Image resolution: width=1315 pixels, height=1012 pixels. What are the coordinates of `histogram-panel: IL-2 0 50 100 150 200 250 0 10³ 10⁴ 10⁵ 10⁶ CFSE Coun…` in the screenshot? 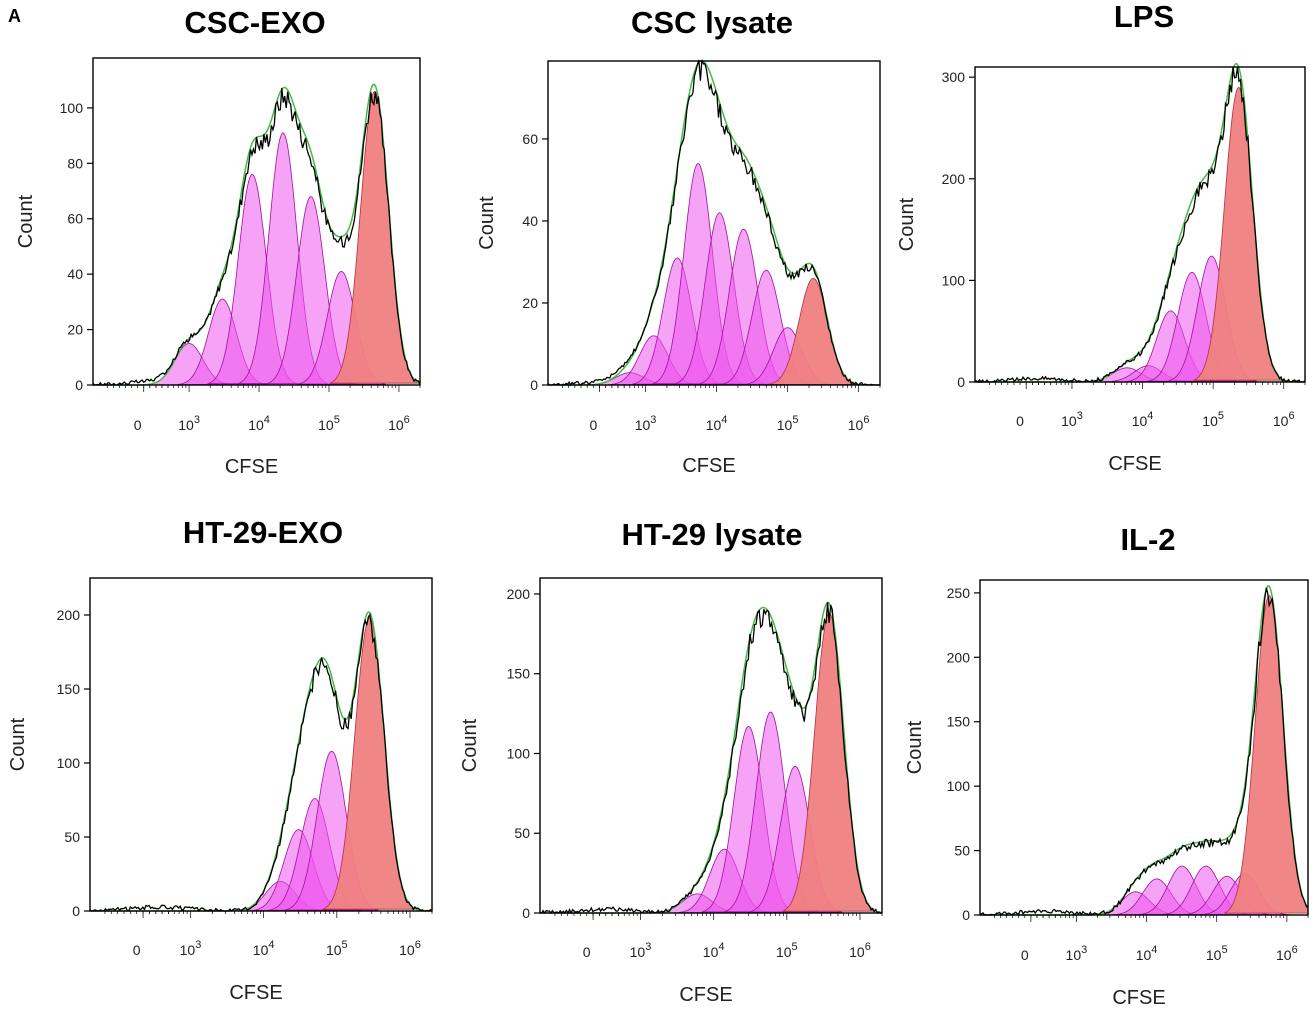 It's located at (1106, 765).